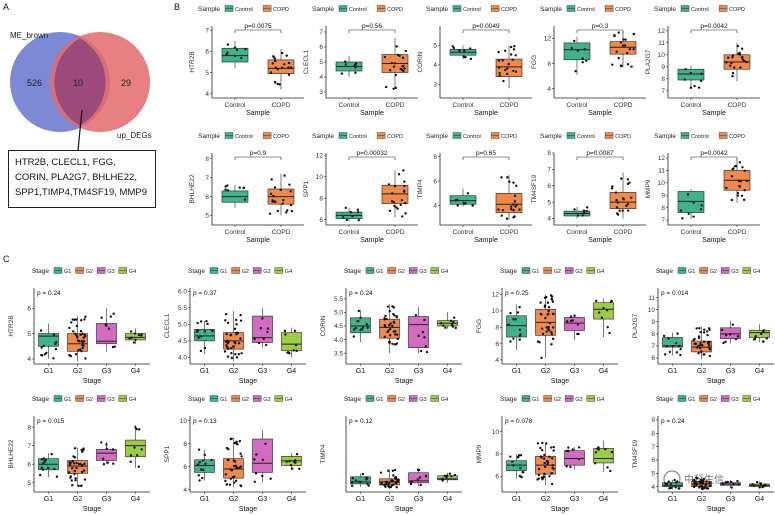 This screenshot has width=775, height=515. What do you see at coordinates (648, 61) in the screenshot?
I see `y-axis-title: PLA2G7` at bounding box center [648, 61].